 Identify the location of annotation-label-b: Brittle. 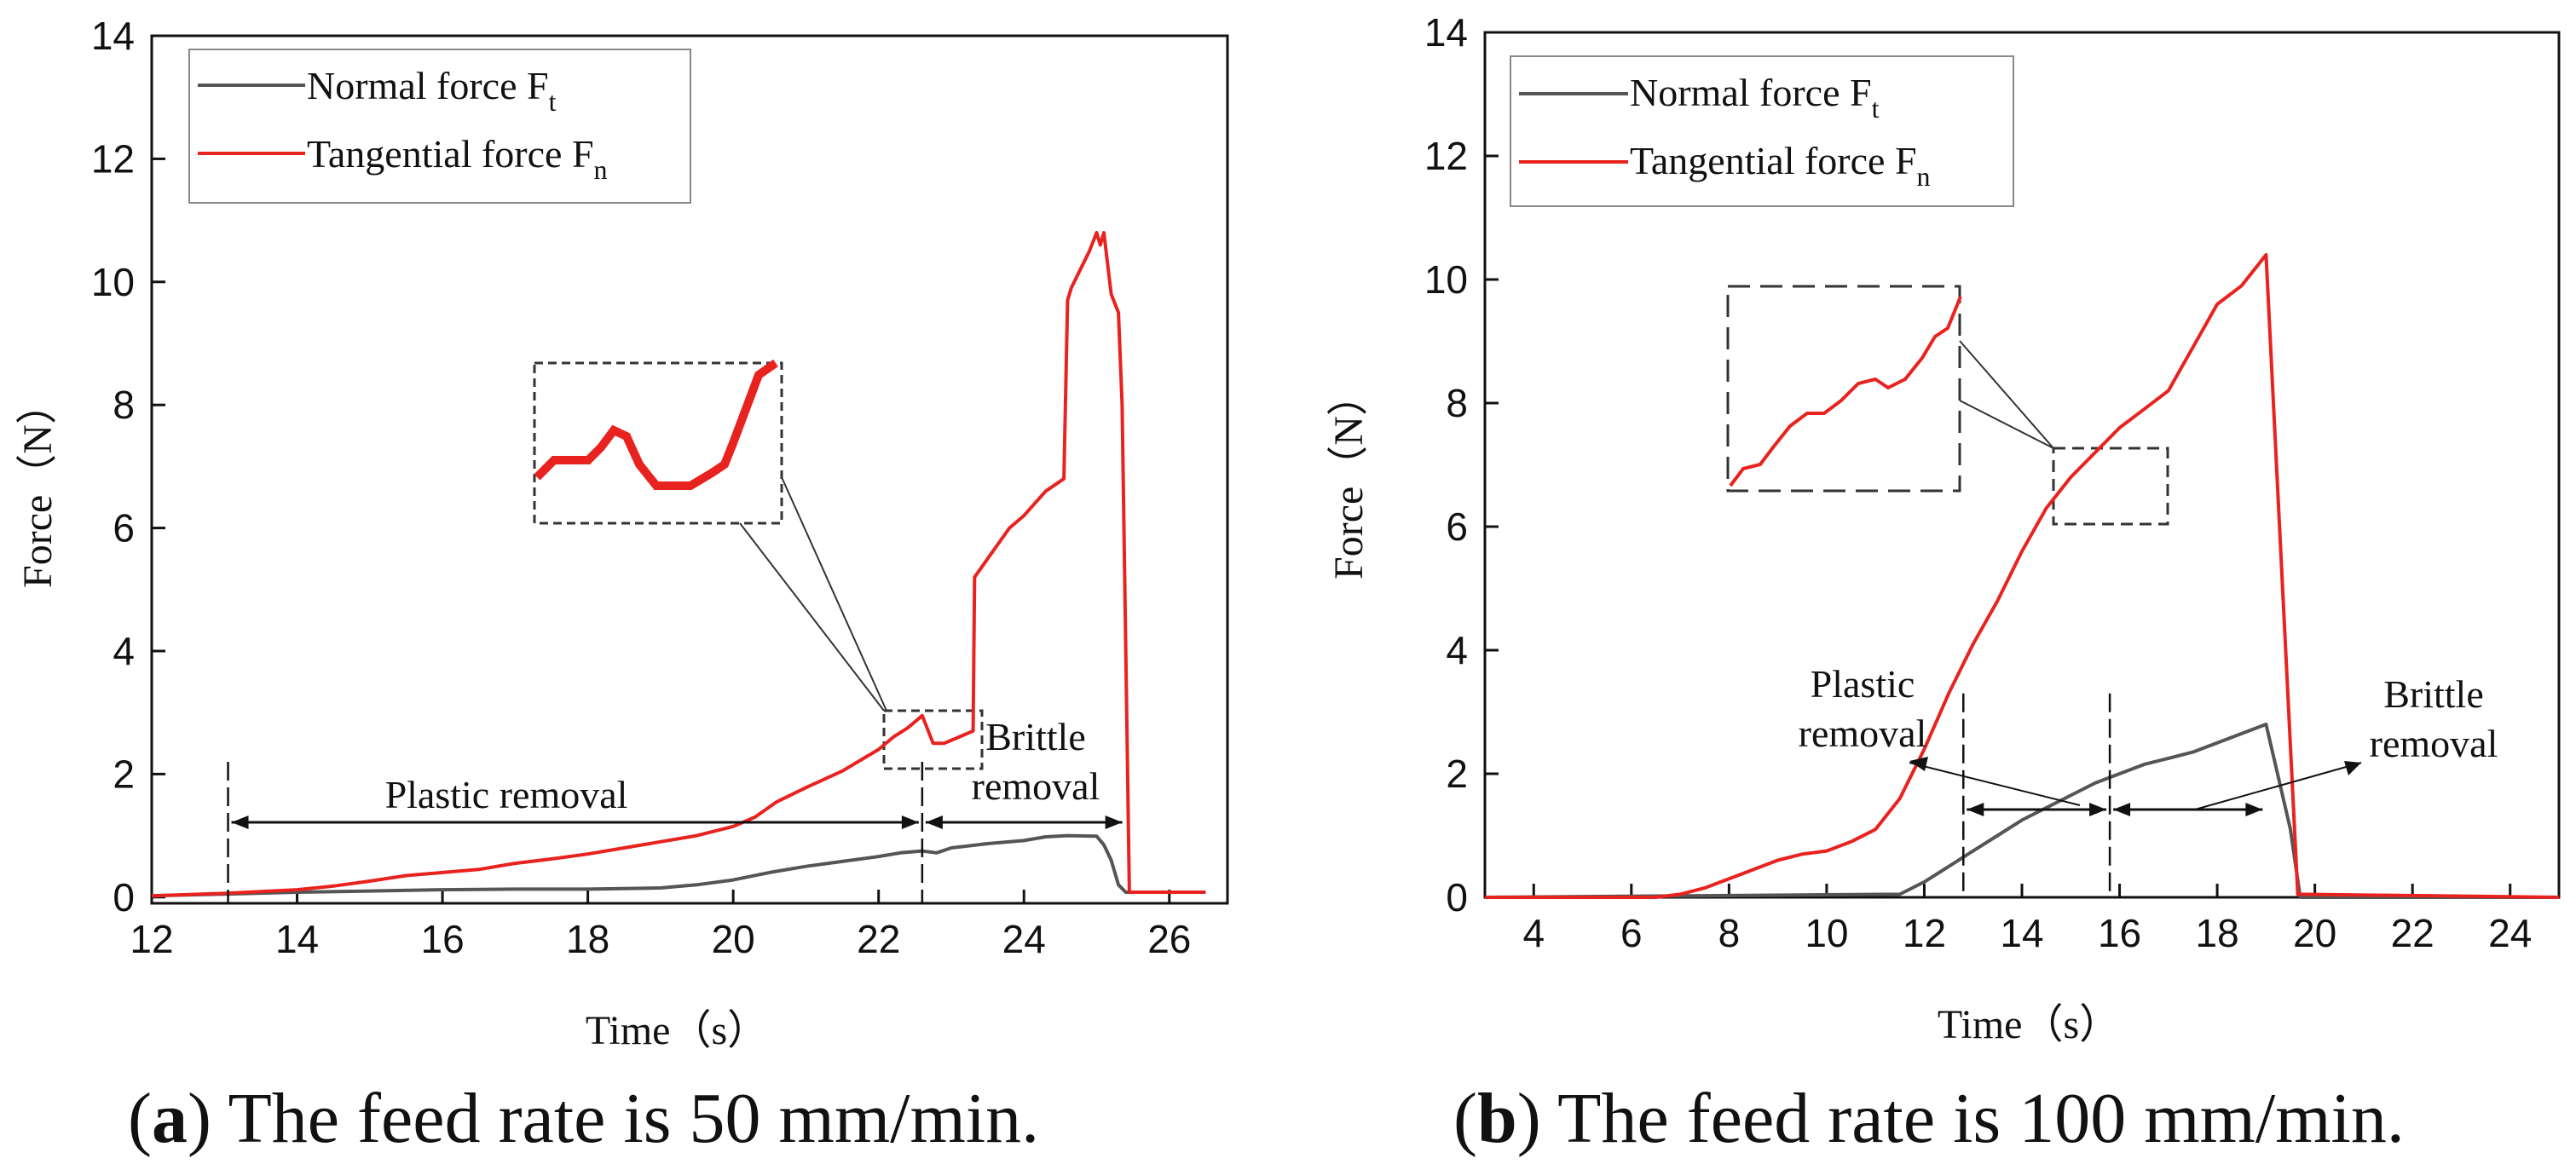
(2433, 694).